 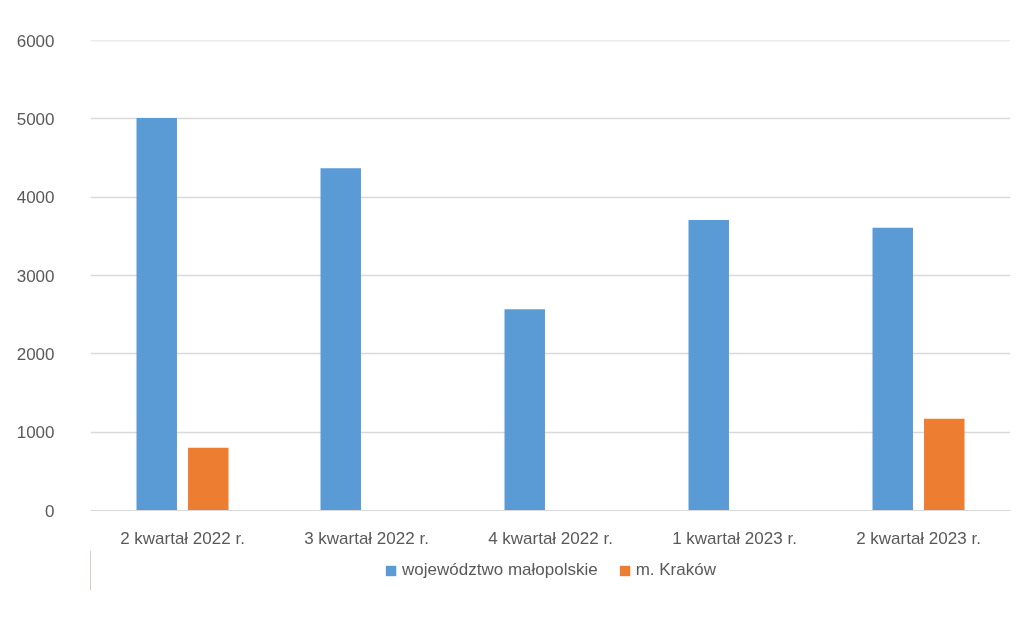 I want to click on x-tick-label: 3 kwartał 2022 r., so click(x=366, y=538).